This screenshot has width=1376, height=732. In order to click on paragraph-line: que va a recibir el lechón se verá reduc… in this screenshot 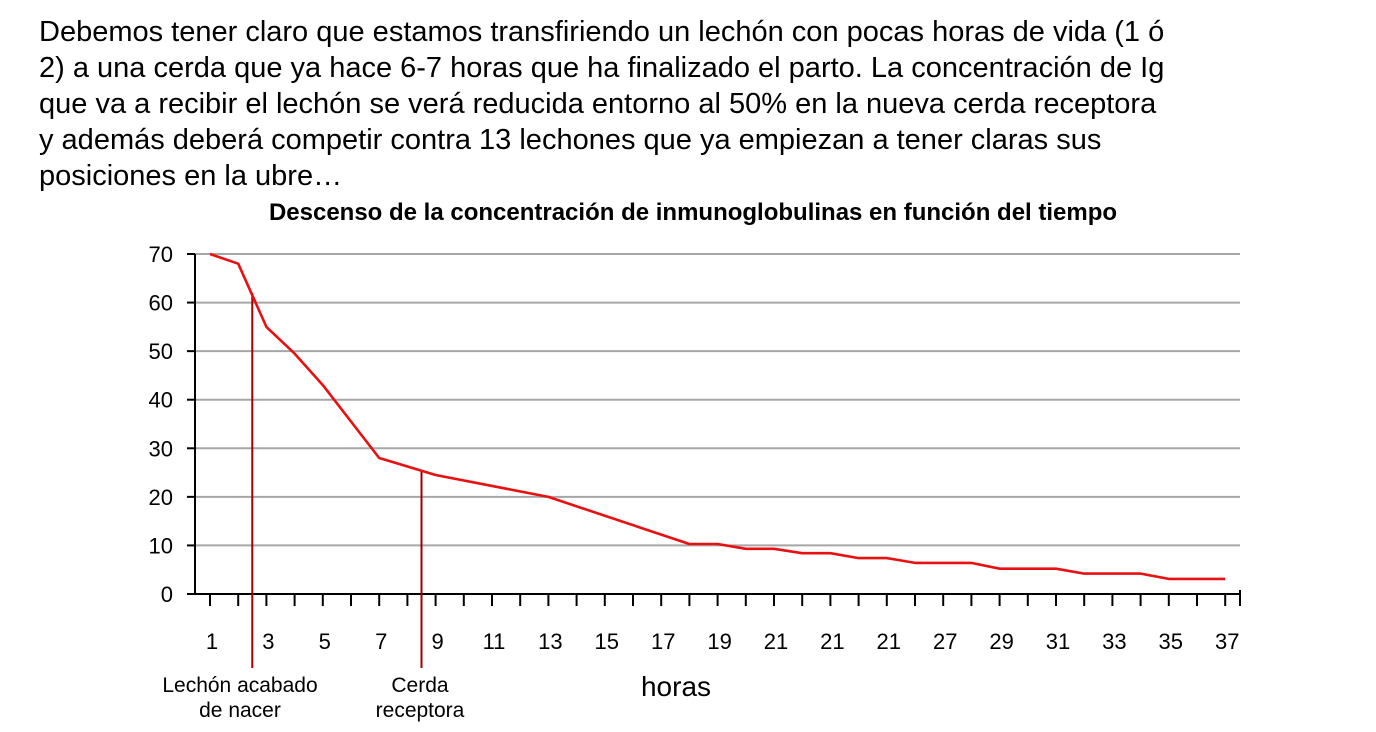, I will do `click(598, 104)`.